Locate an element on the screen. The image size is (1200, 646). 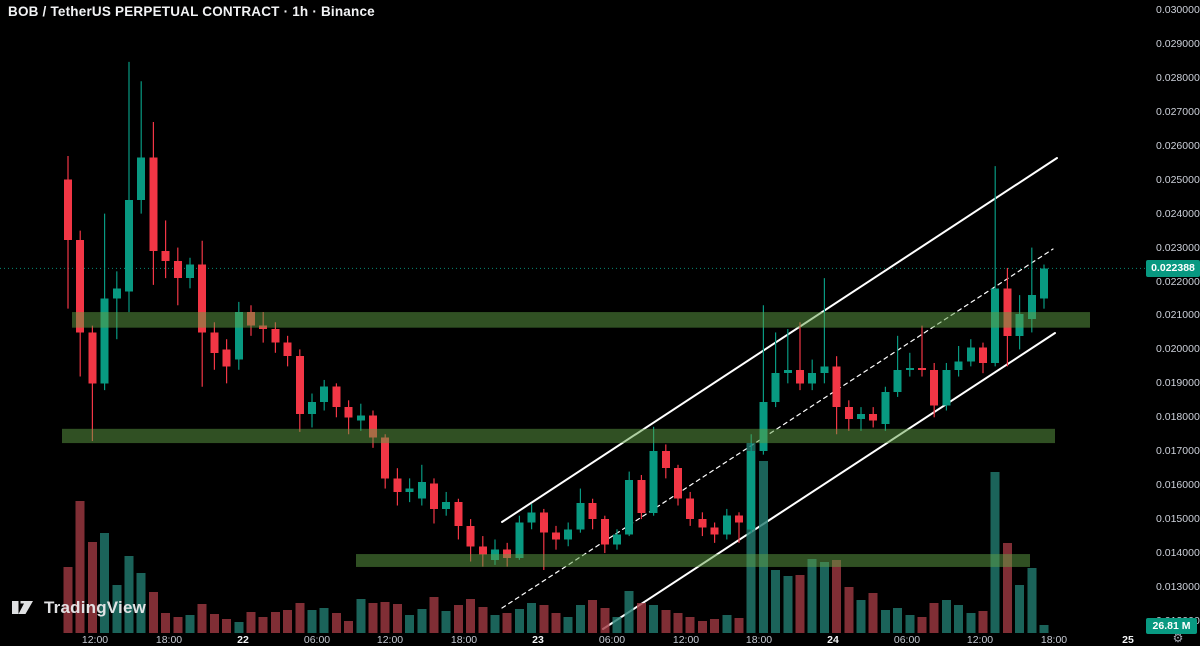
price-axis-label: 0.013000 is located at coordinates (1178, 586).